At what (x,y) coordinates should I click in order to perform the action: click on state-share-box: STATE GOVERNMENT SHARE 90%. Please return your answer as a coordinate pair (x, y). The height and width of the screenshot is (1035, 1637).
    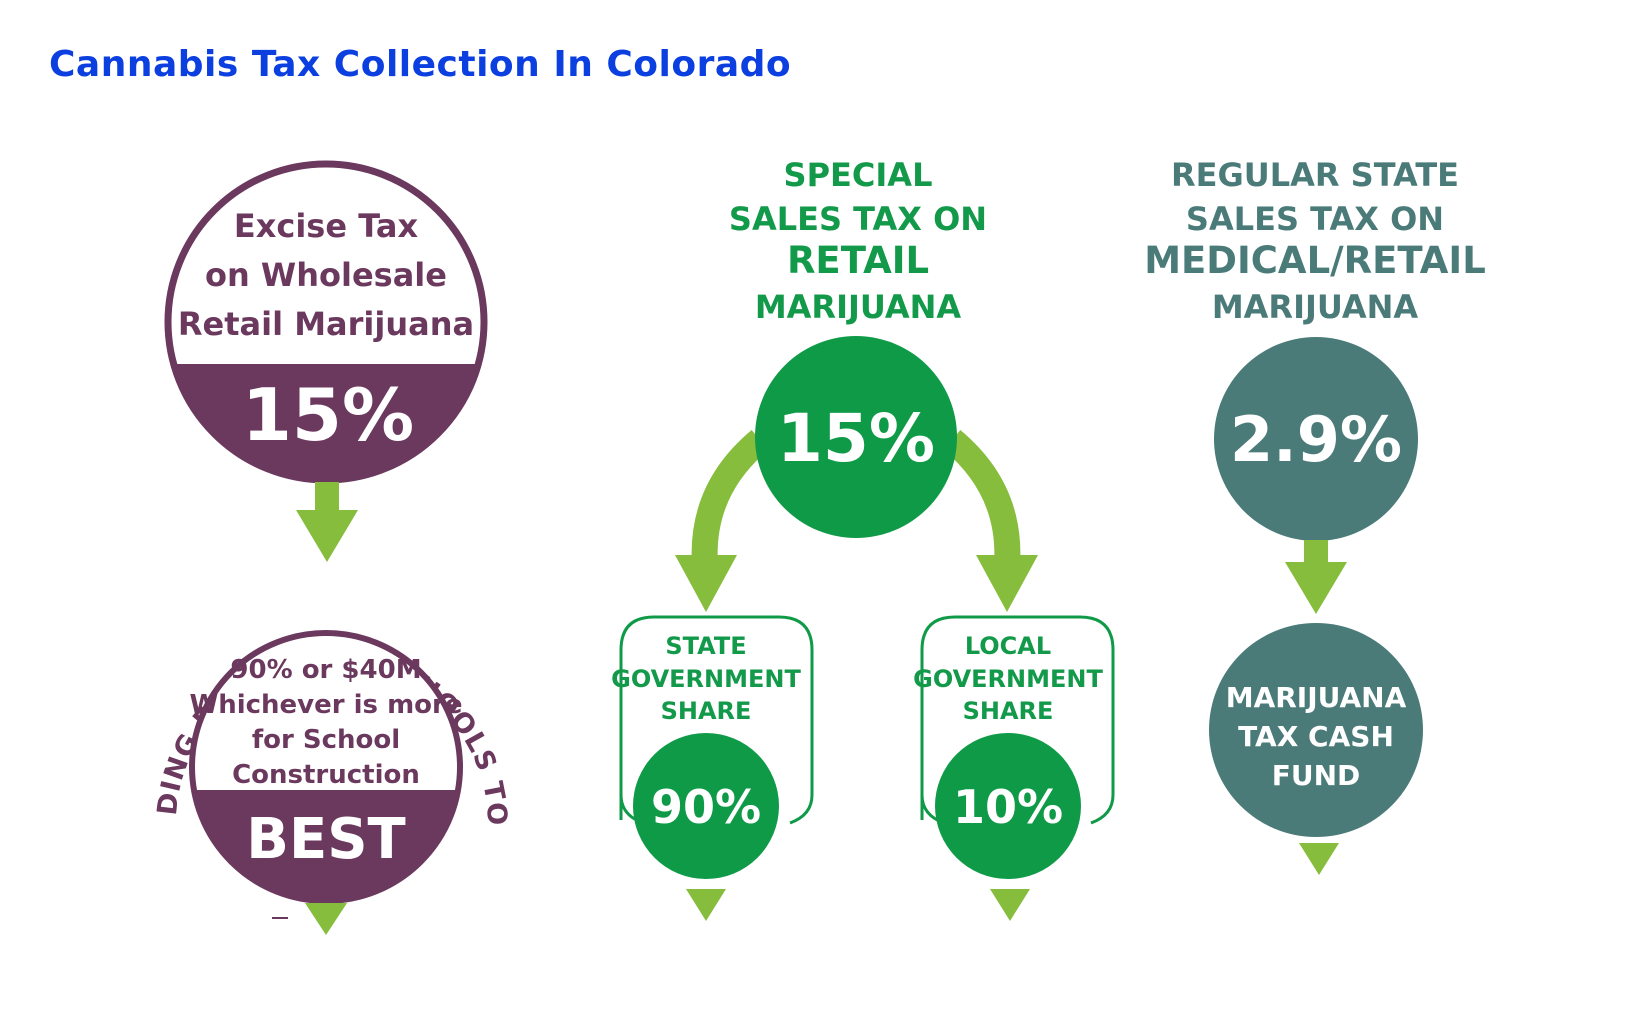
    Looking at the image, I should click on (712, 747).